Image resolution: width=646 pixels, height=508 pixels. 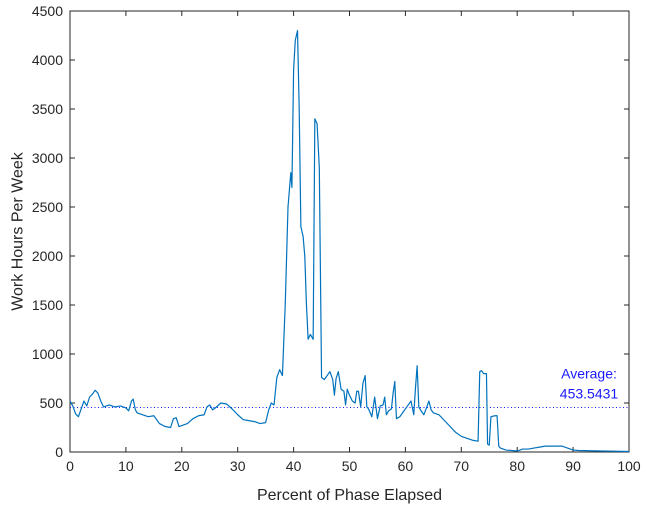 What do you see at coordinates (589, 394) in the screenshot?
I see `average-value: 453.5431` at bounding box center [589, 394].